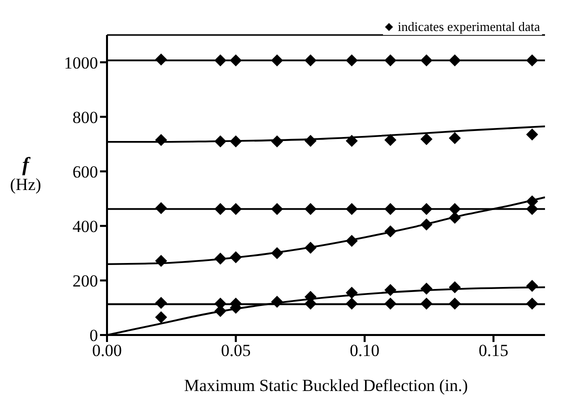 The height and width of the screenshot is (405, 561). What do you see at coordinates (85, 117) in the screenshot?
I see `y-tick-label: 800` at bounding box center [85, 117].